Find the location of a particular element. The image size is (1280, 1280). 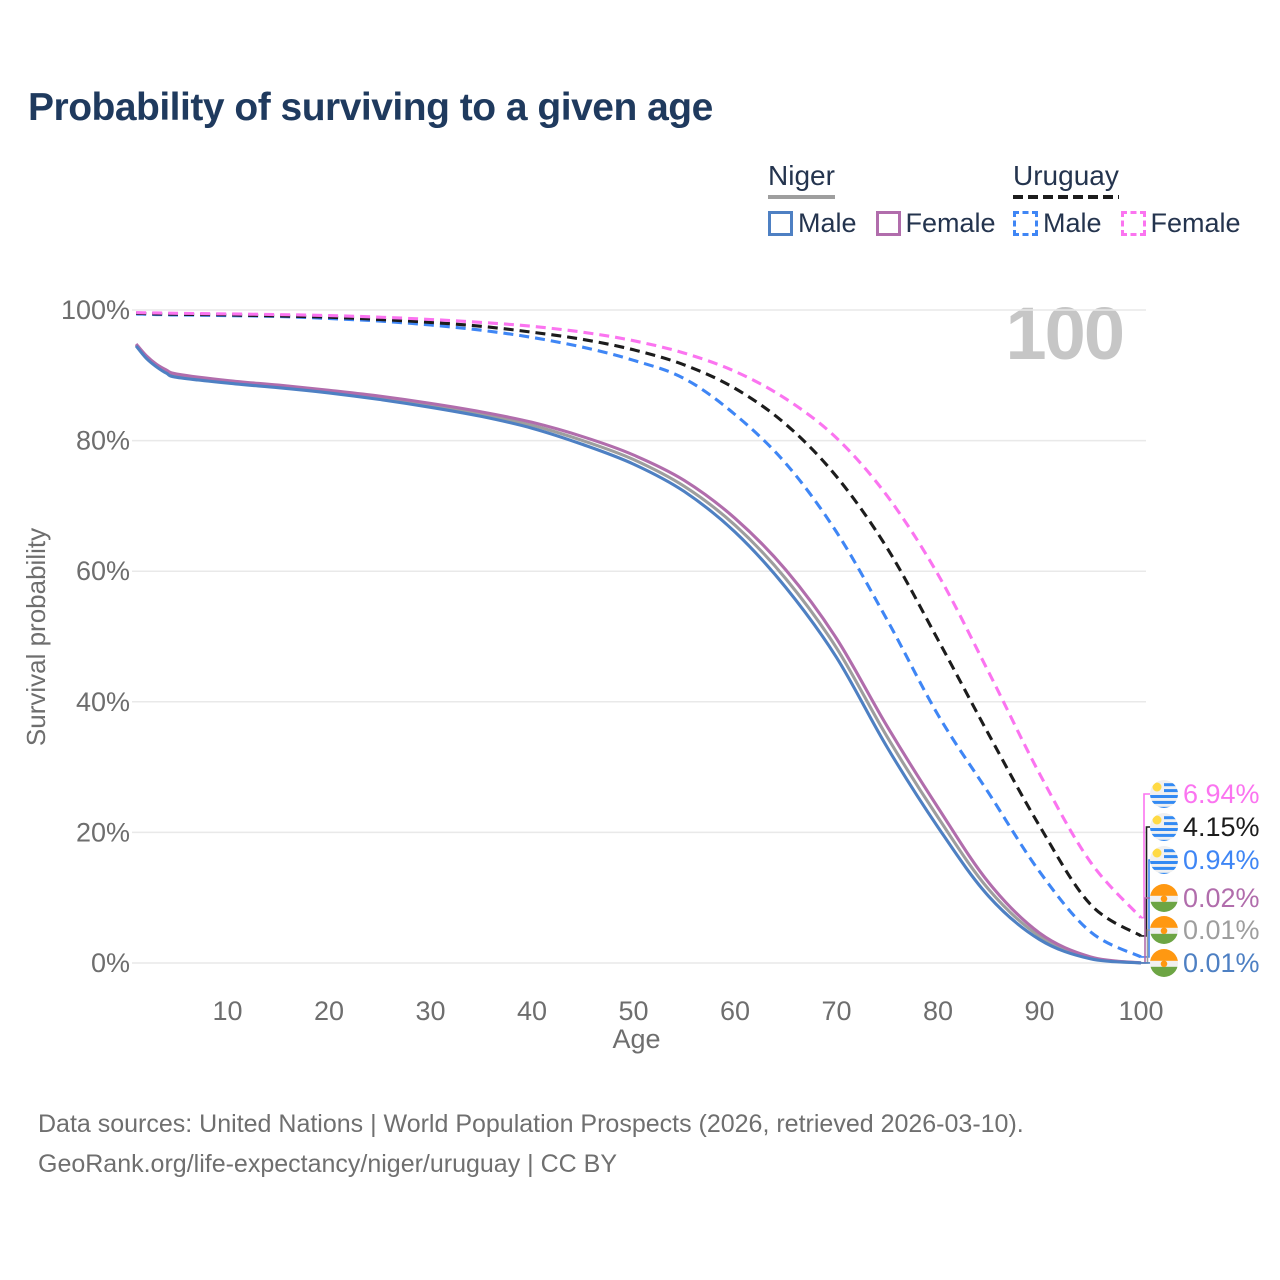

end-value-label-niger-total: 0.01% is located at coordinates (1221, 930).